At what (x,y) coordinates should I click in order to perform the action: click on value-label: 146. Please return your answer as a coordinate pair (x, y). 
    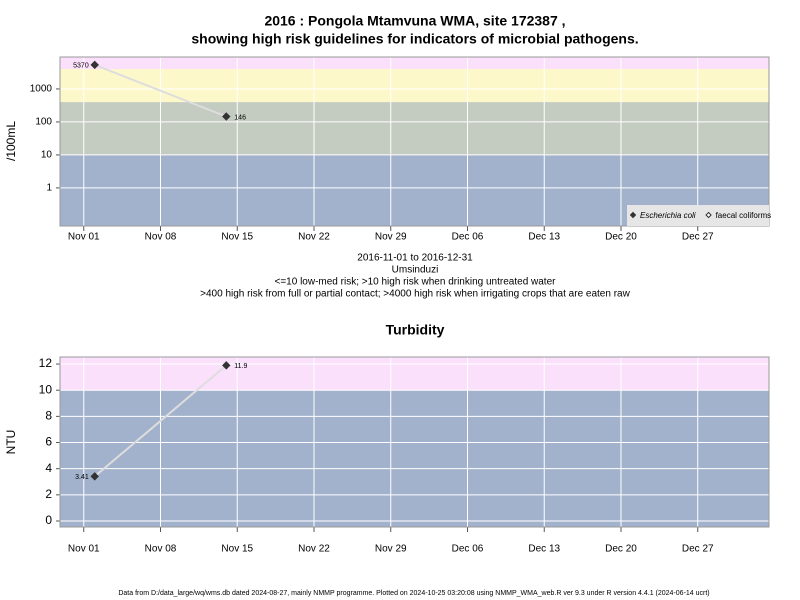
    Looking at the image, I should click on (240, 117).